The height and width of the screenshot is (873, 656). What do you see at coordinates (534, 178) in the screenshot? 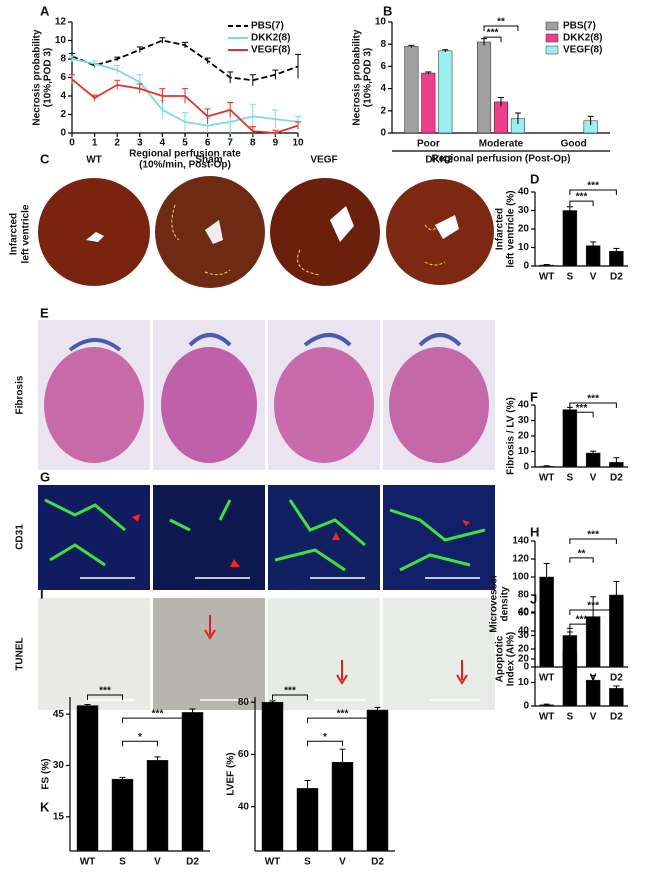
I see `panel-label: D` at bounding box center [534, 178].